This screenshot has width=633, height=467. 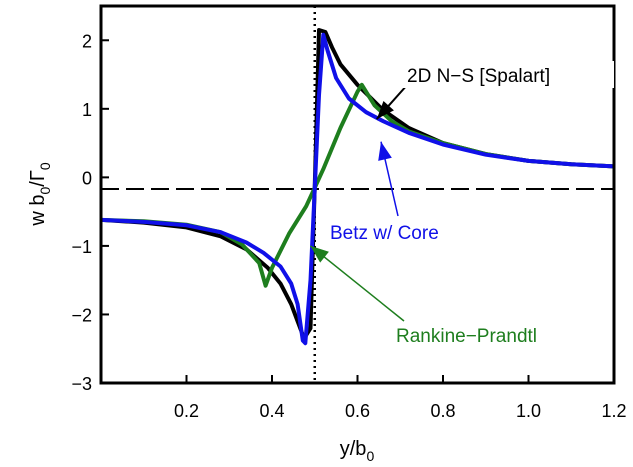 I want to click on annotation-rankine-label: Rankine−Prandtl, so click(x=466, y=336).